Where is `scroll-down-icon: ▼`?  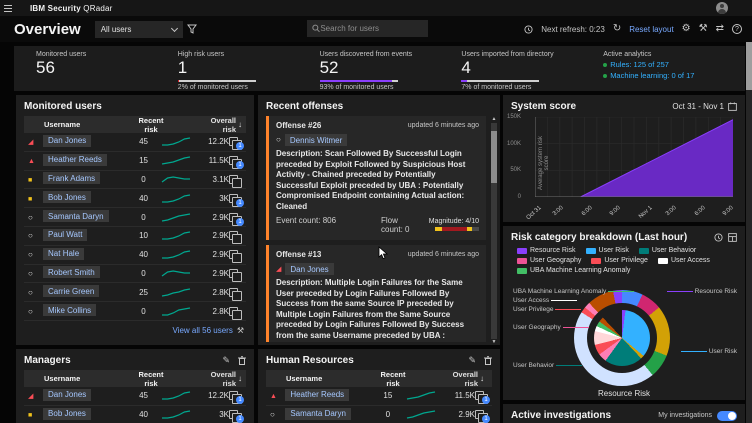 scroll-down-icon: ▼ is located at coordinates (494, 342).